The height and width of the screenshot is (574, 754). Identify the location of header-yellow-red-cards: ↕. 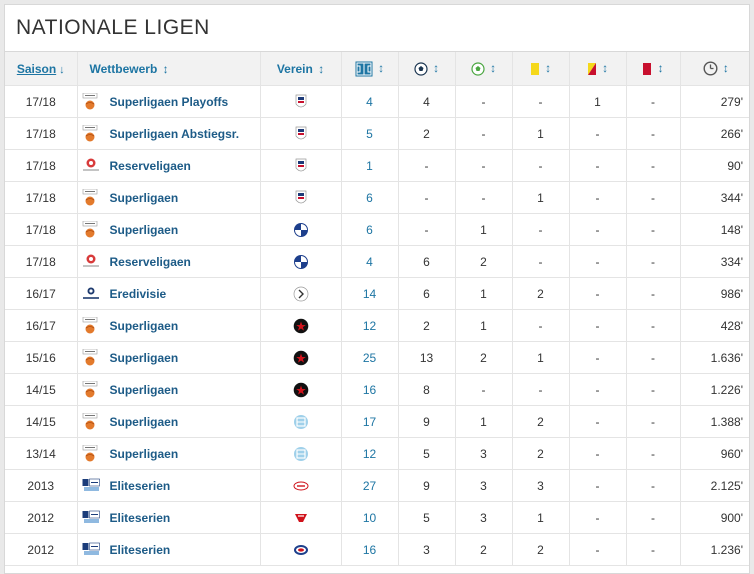
(598, 69).